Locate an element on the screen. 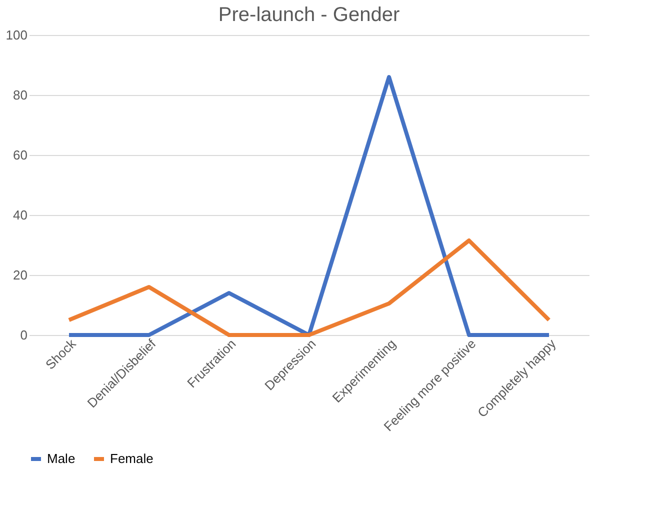 Image resolution: width=646 pixels, height=531 pixels. y-tick-label: 0 is located at coordinates (24, 335).